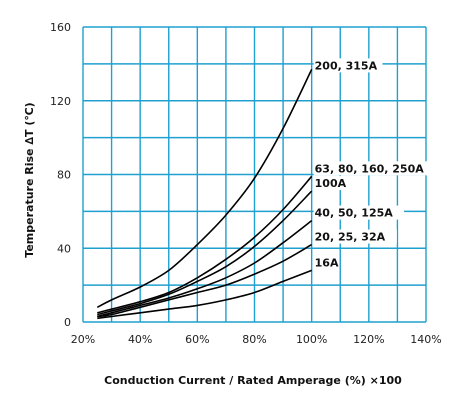  I want to click on y-tick-label: 120, so click(60, 101).